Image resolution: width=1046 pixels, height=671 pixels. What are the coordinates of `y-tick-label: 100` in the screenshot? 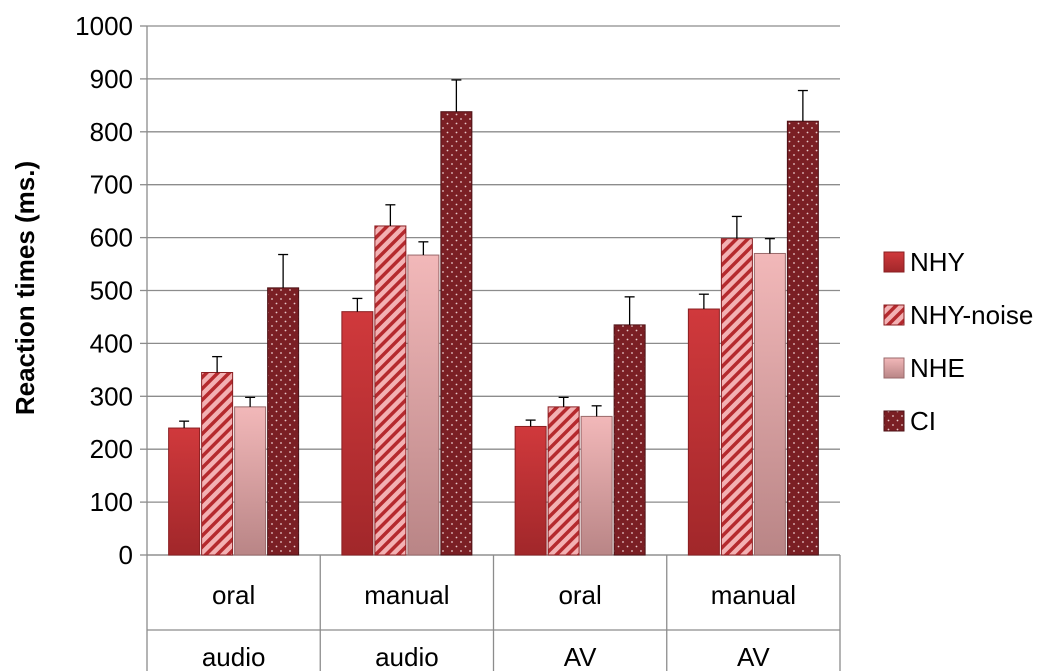 It's located at (111, 502).